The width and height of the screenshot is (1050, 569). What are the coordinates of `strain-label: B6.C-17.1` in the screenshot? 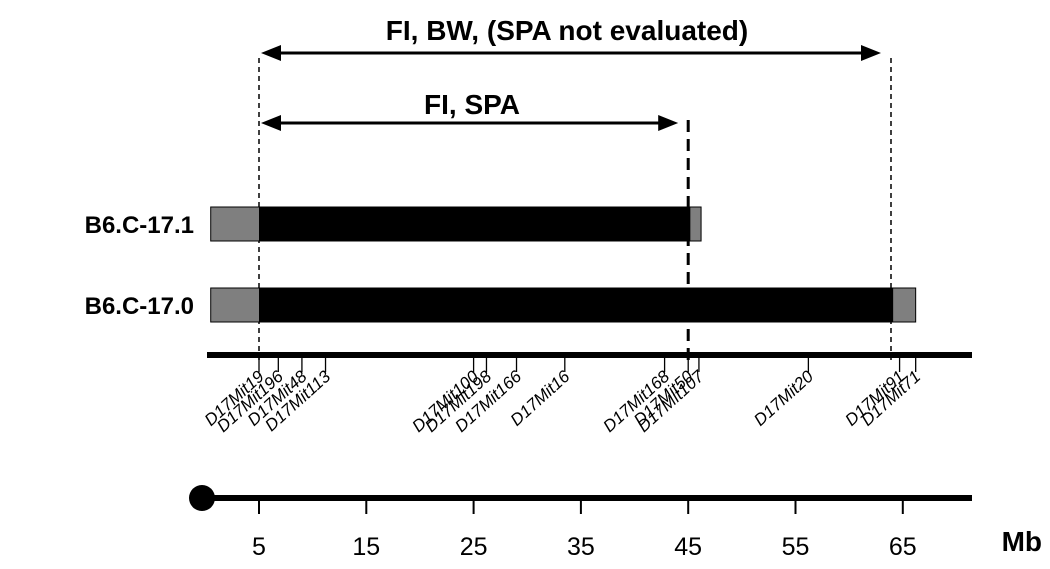 It's located at (139, 225).